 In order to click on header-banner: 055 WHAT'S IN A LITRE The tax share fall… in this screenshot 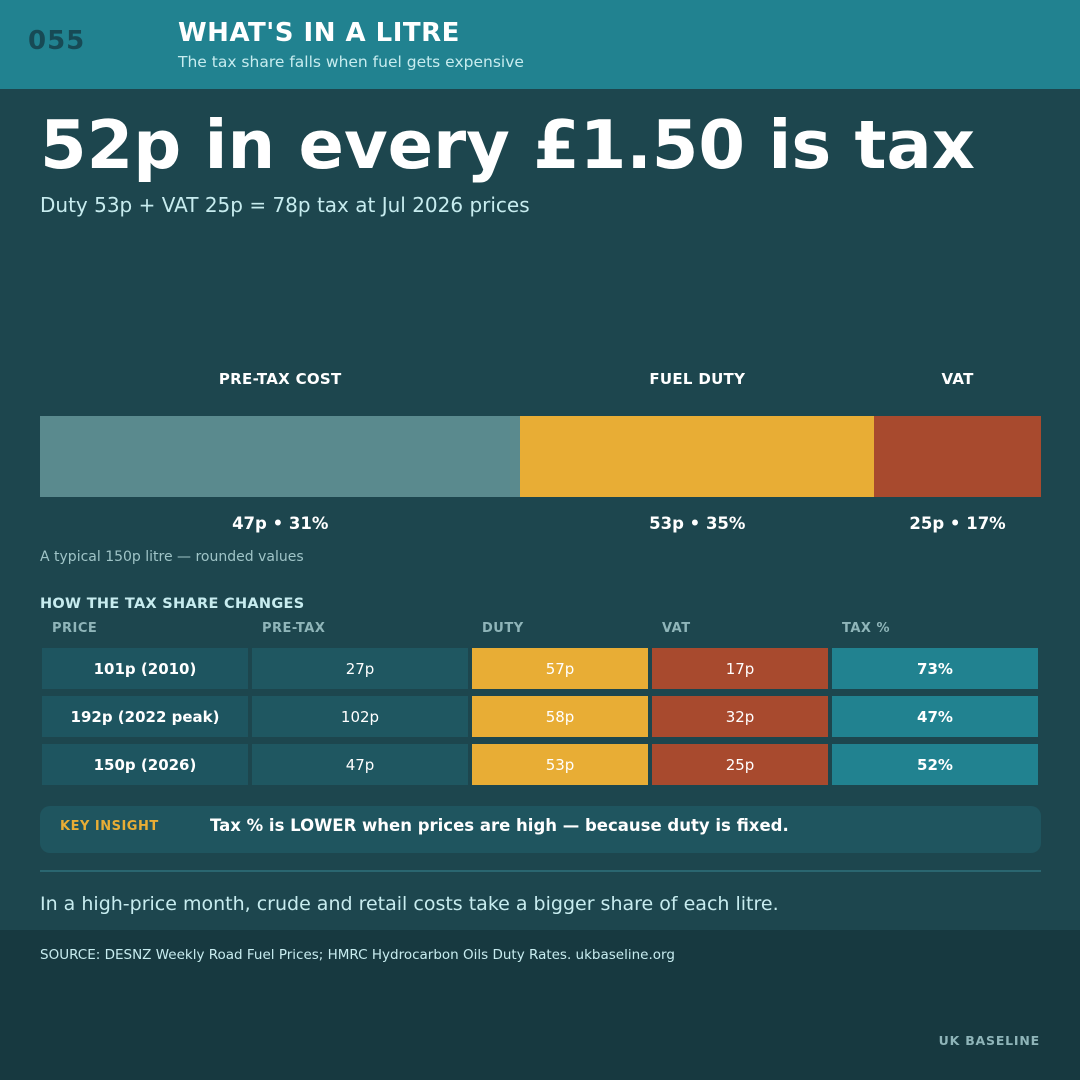, I will do `click(540, 44)`.